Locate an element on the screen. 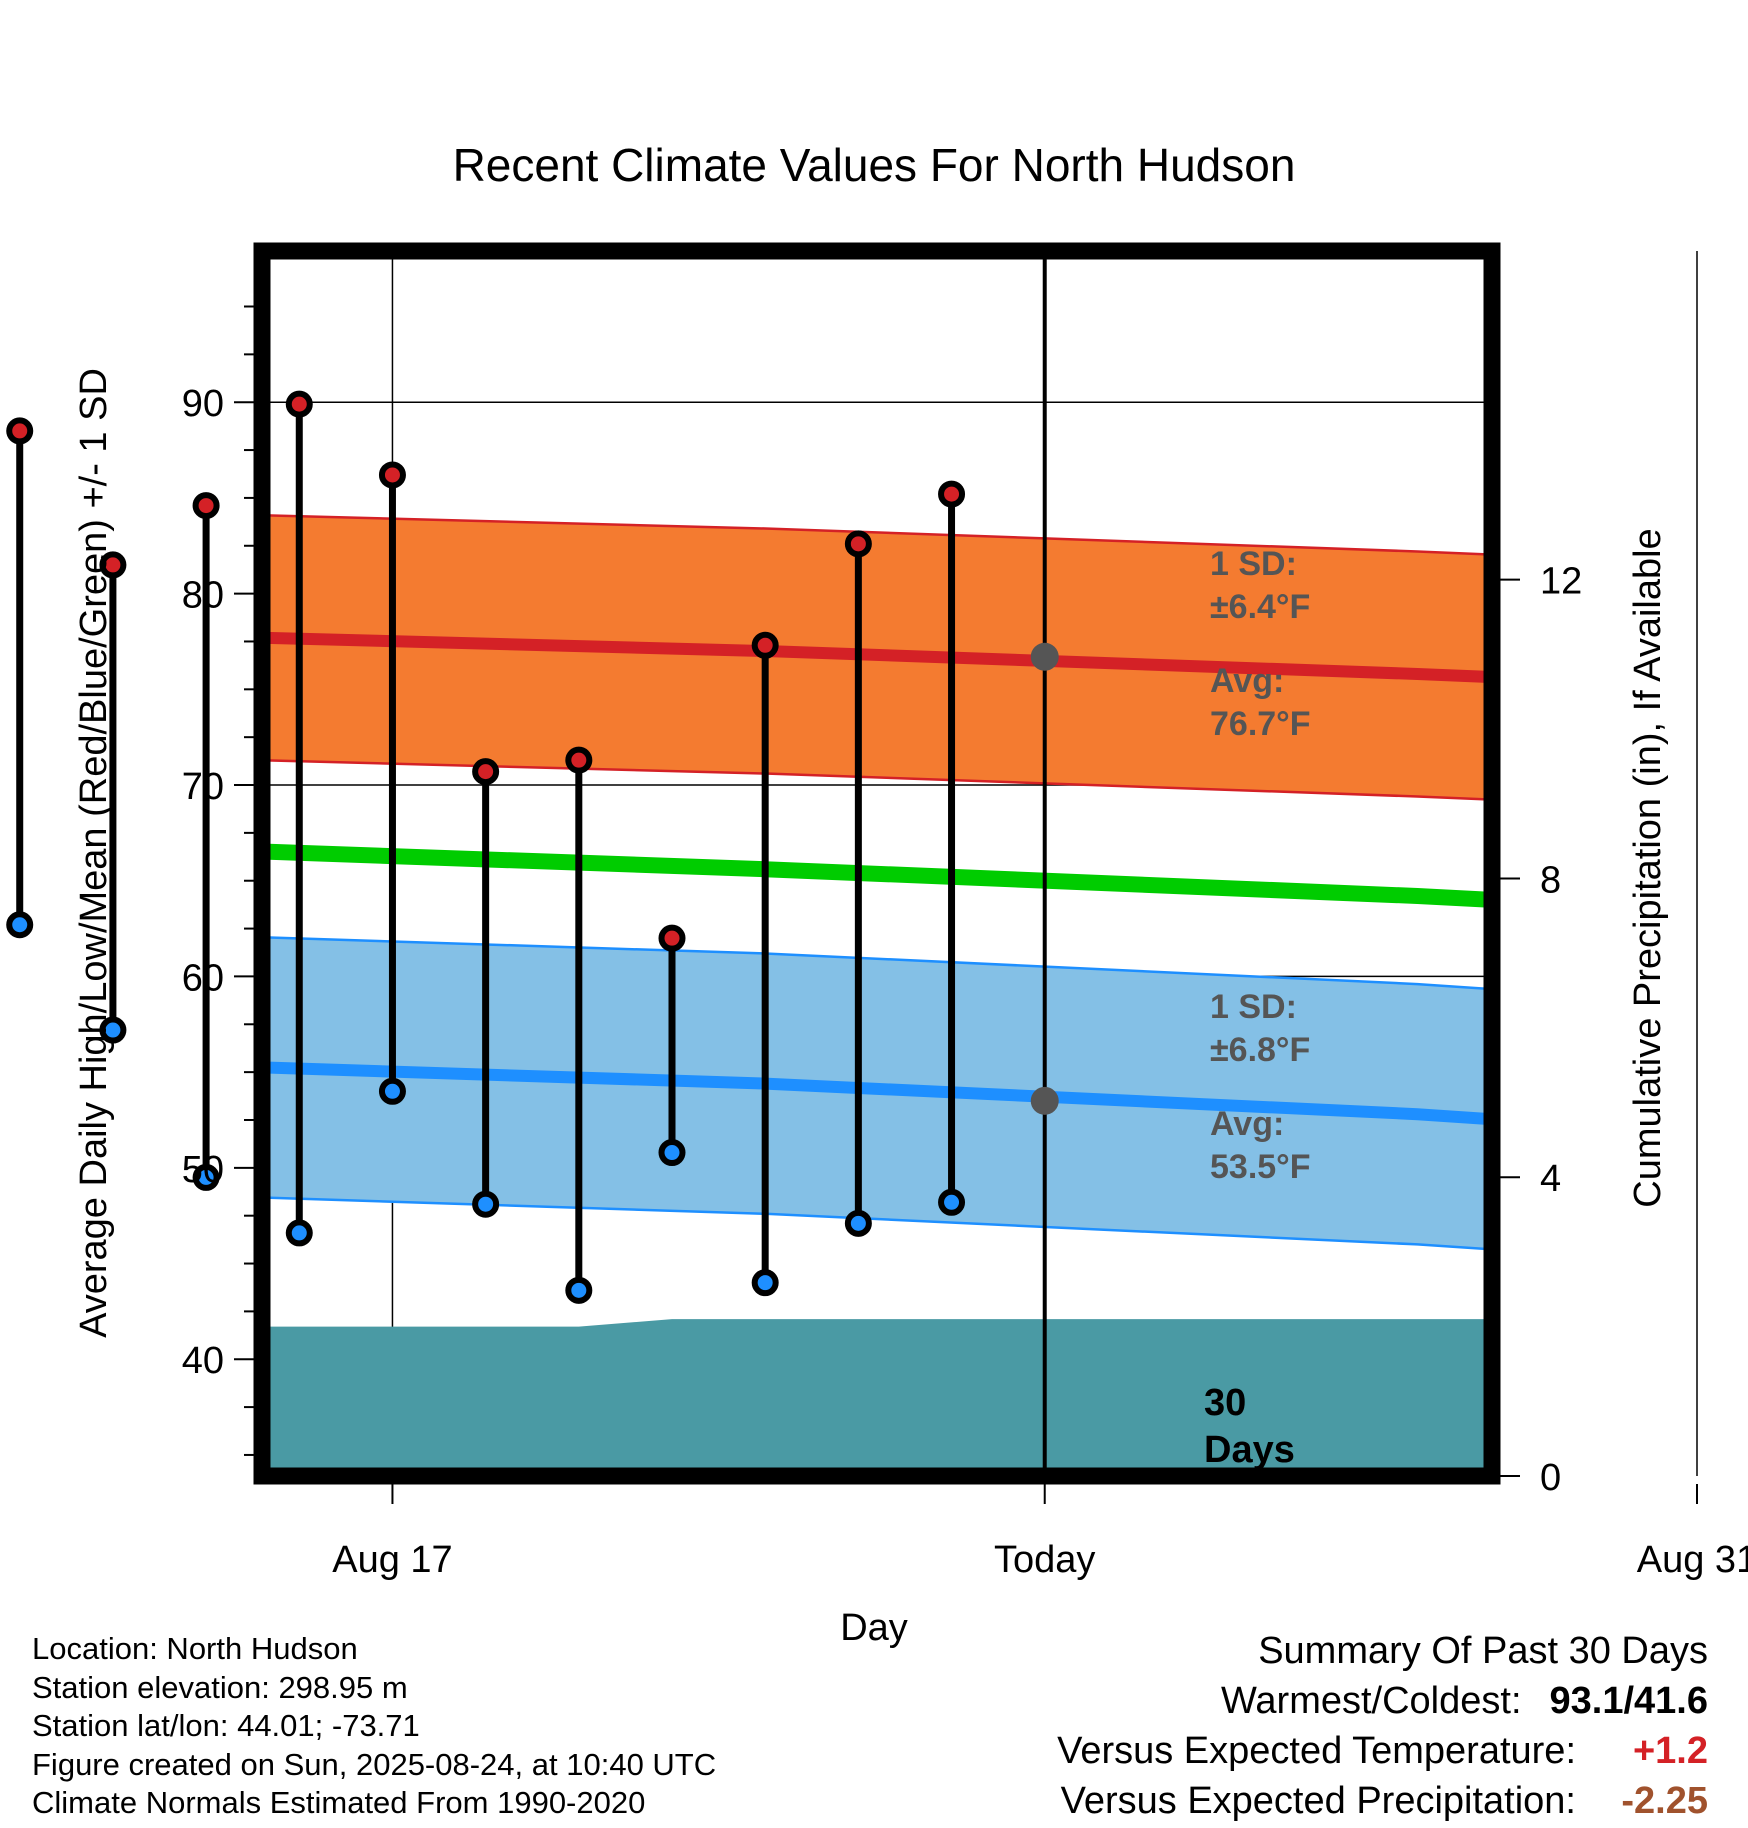 This screenshot has width=1748, height=1828. precip-label: Versus Expected Precipitation: is located at coordinates (1318, 1801).